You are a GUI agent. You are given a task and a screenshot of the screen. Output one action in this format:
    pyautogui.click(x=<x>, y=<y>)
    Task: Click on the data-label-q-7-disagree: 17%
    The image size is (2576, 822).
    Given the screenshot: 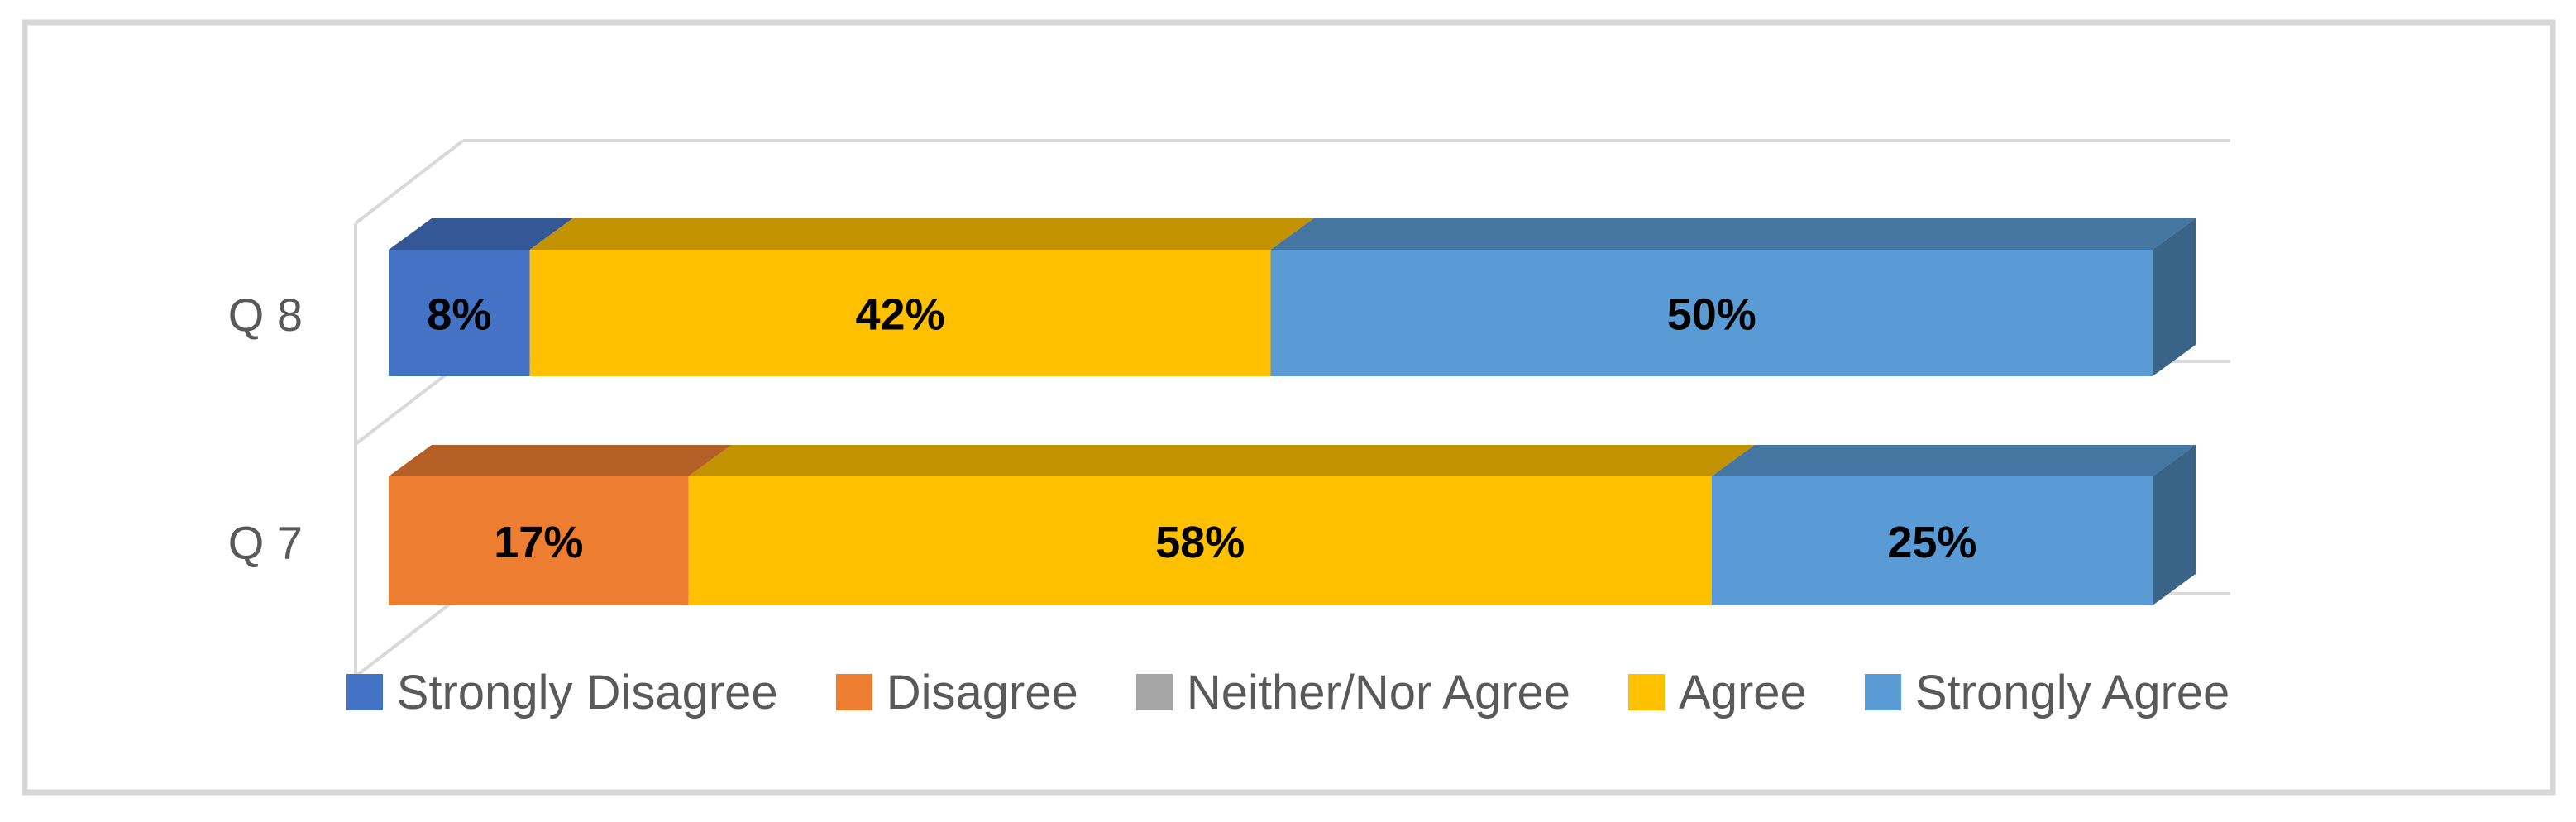 What is the action you would take?
    pyautogui.click(x=538, y=542)
    